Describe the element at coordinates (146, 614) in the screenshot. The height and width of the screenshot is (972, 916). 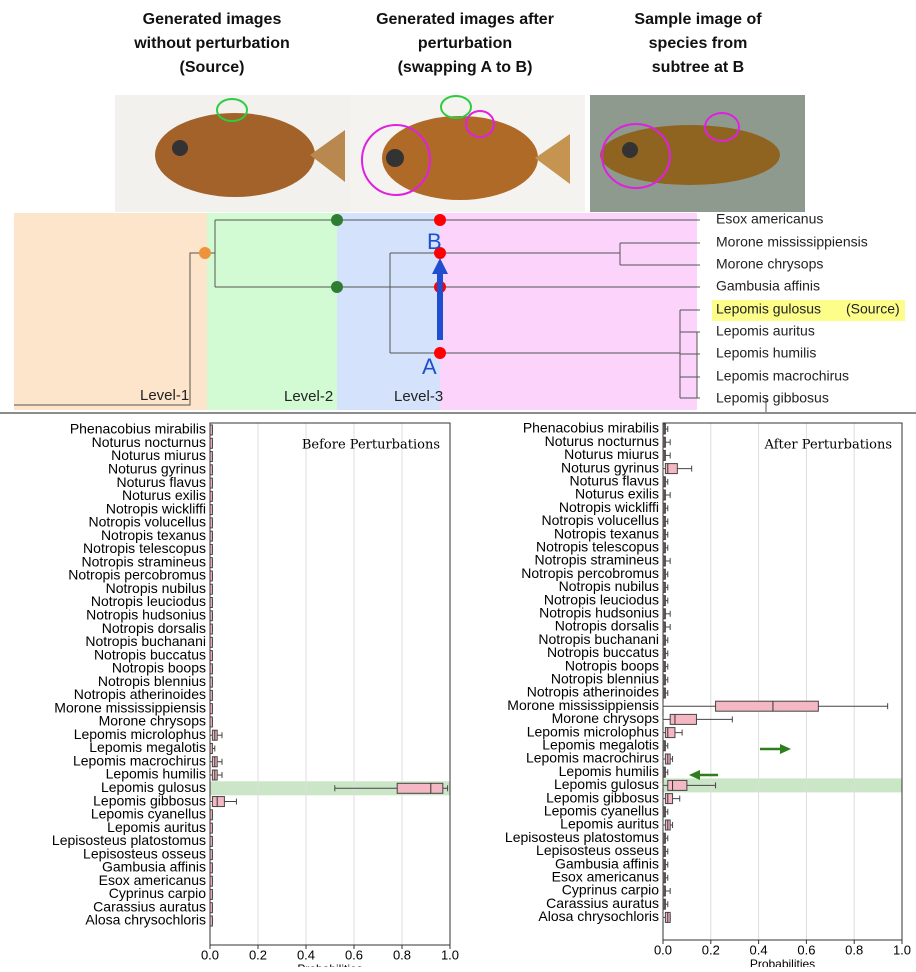
I see `category-label: Notropis hudsonius` at that location.